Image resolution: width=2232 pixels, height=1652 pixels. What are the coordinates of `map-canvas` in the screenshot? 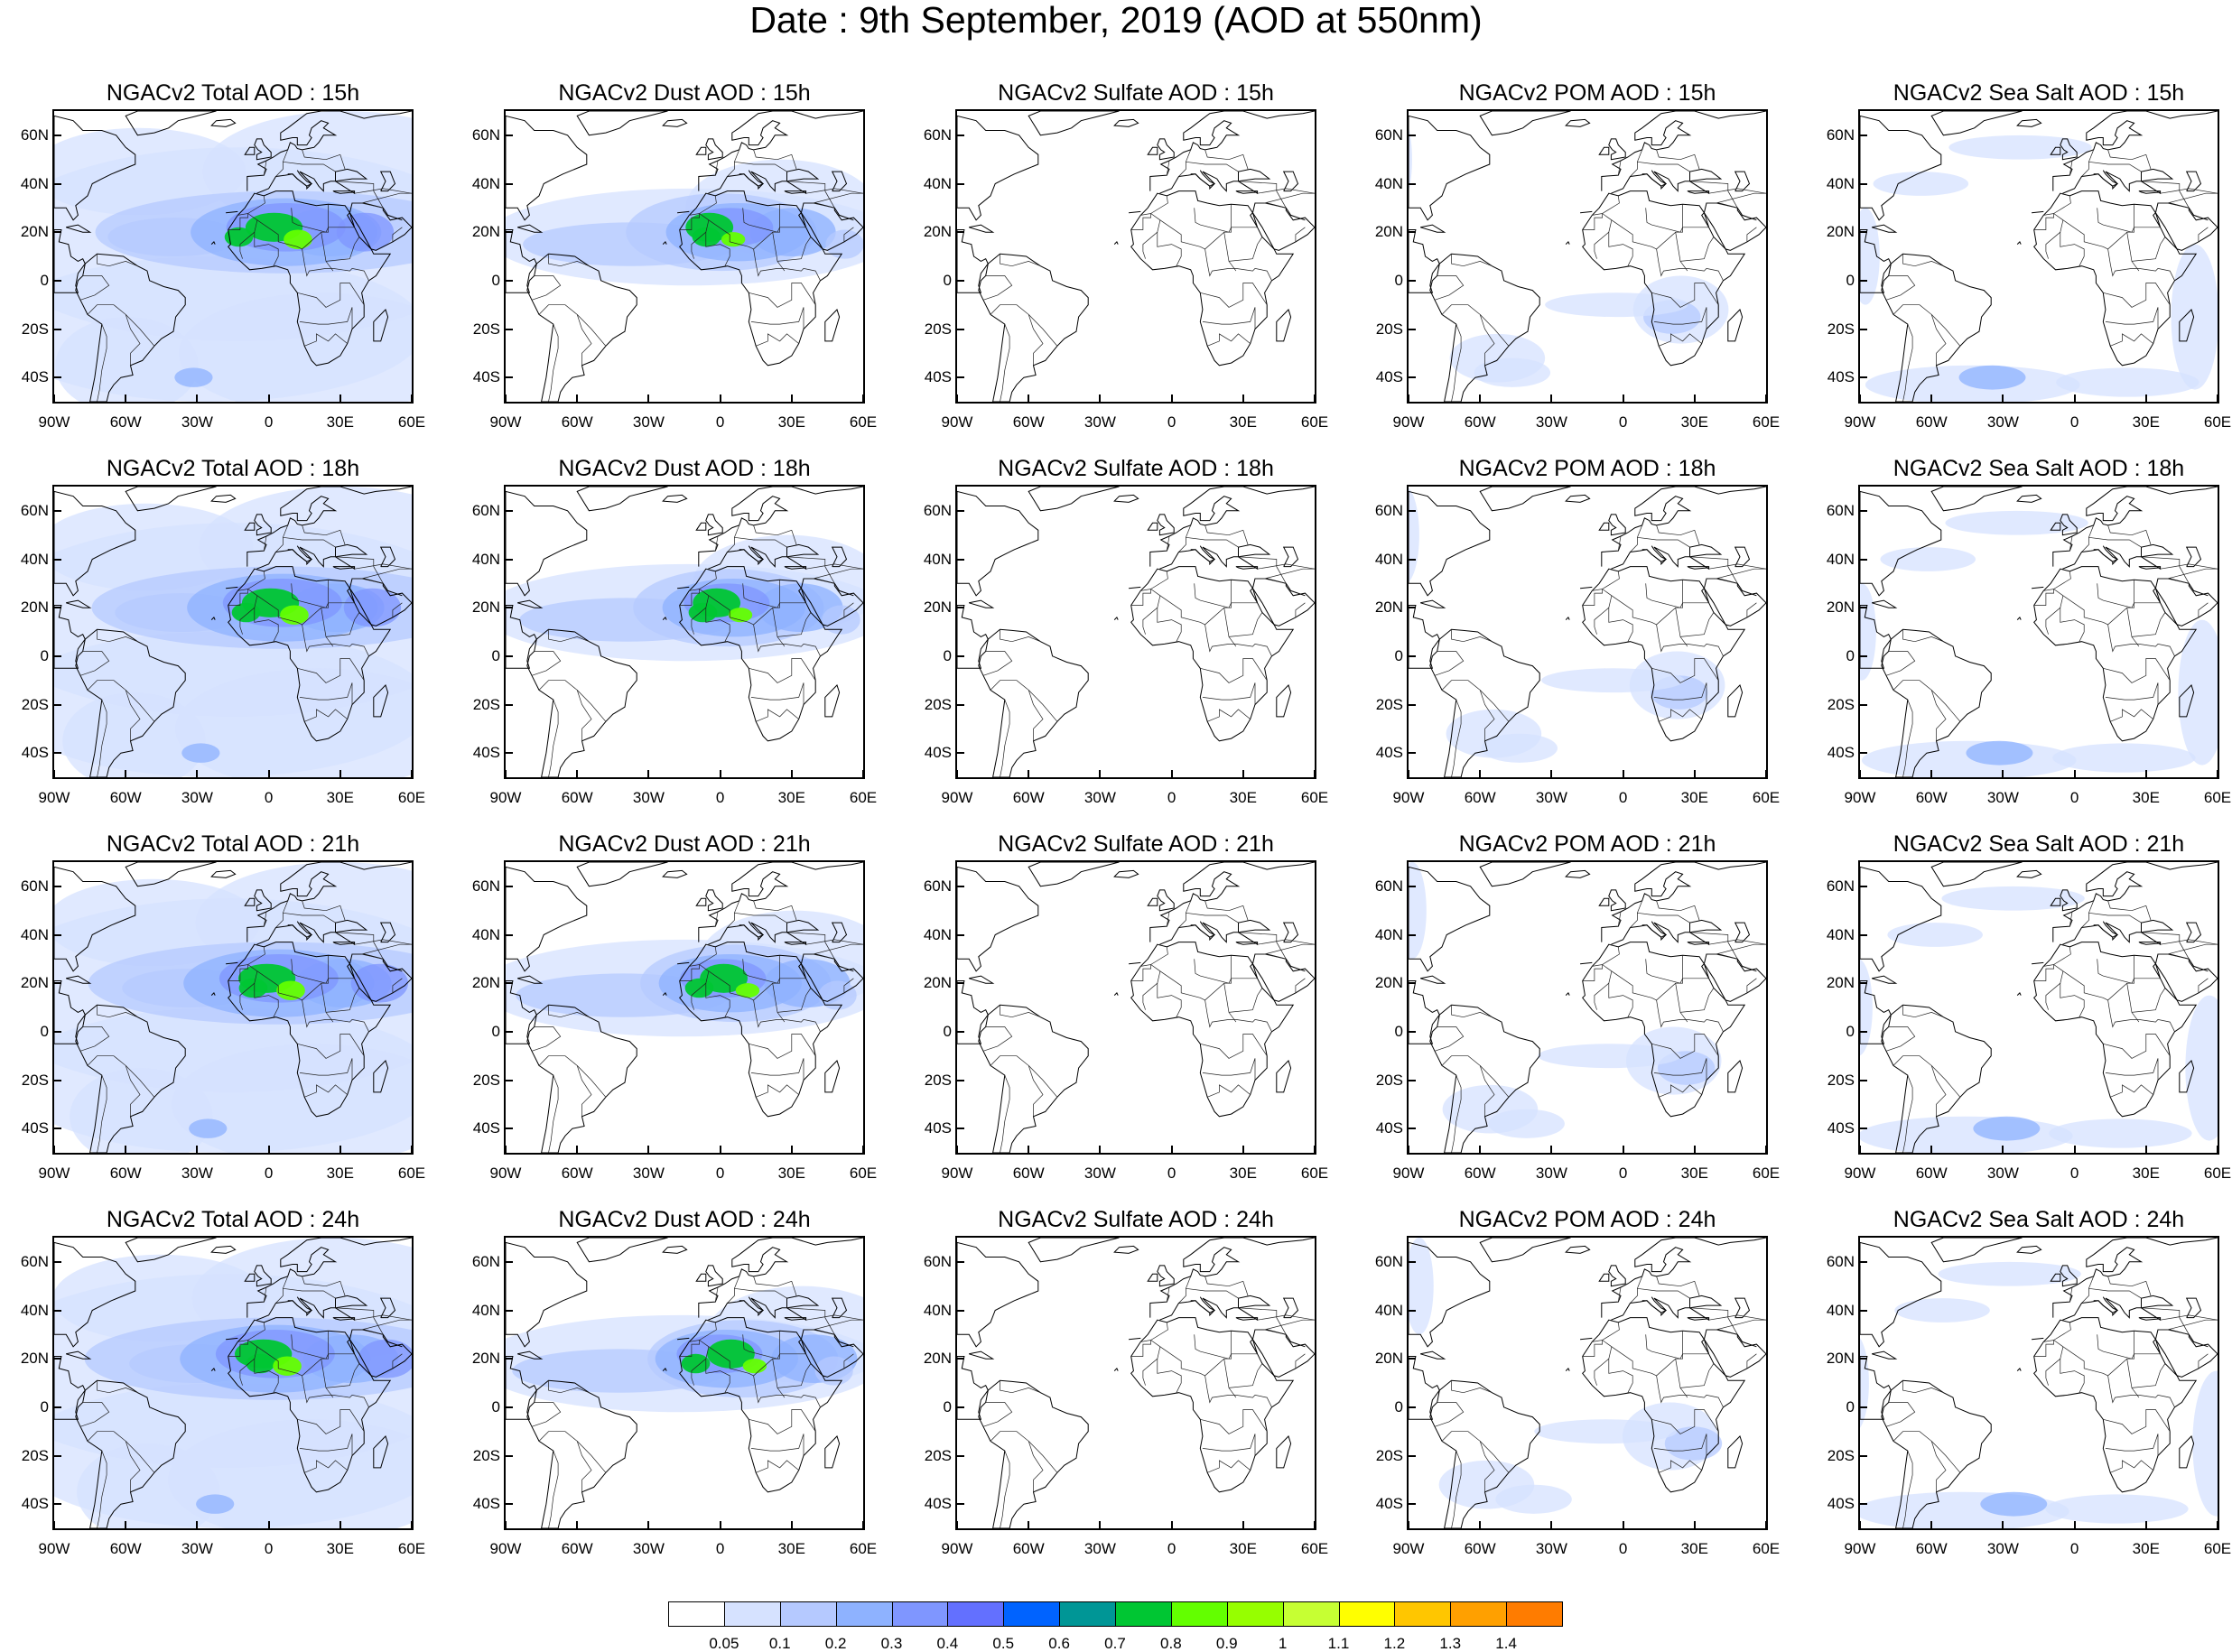 It's located at (1587, 256).